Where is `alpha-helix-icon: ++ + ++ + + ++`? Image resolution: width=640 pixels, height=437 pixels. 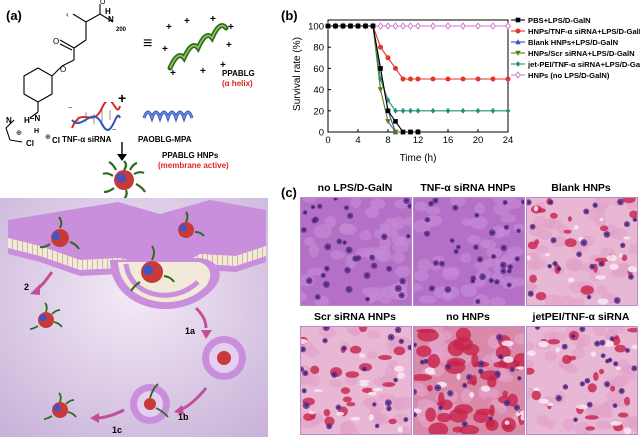 alpha-helix-icon: ++ + ++ + + ++ is located at coordinates (198, 46).